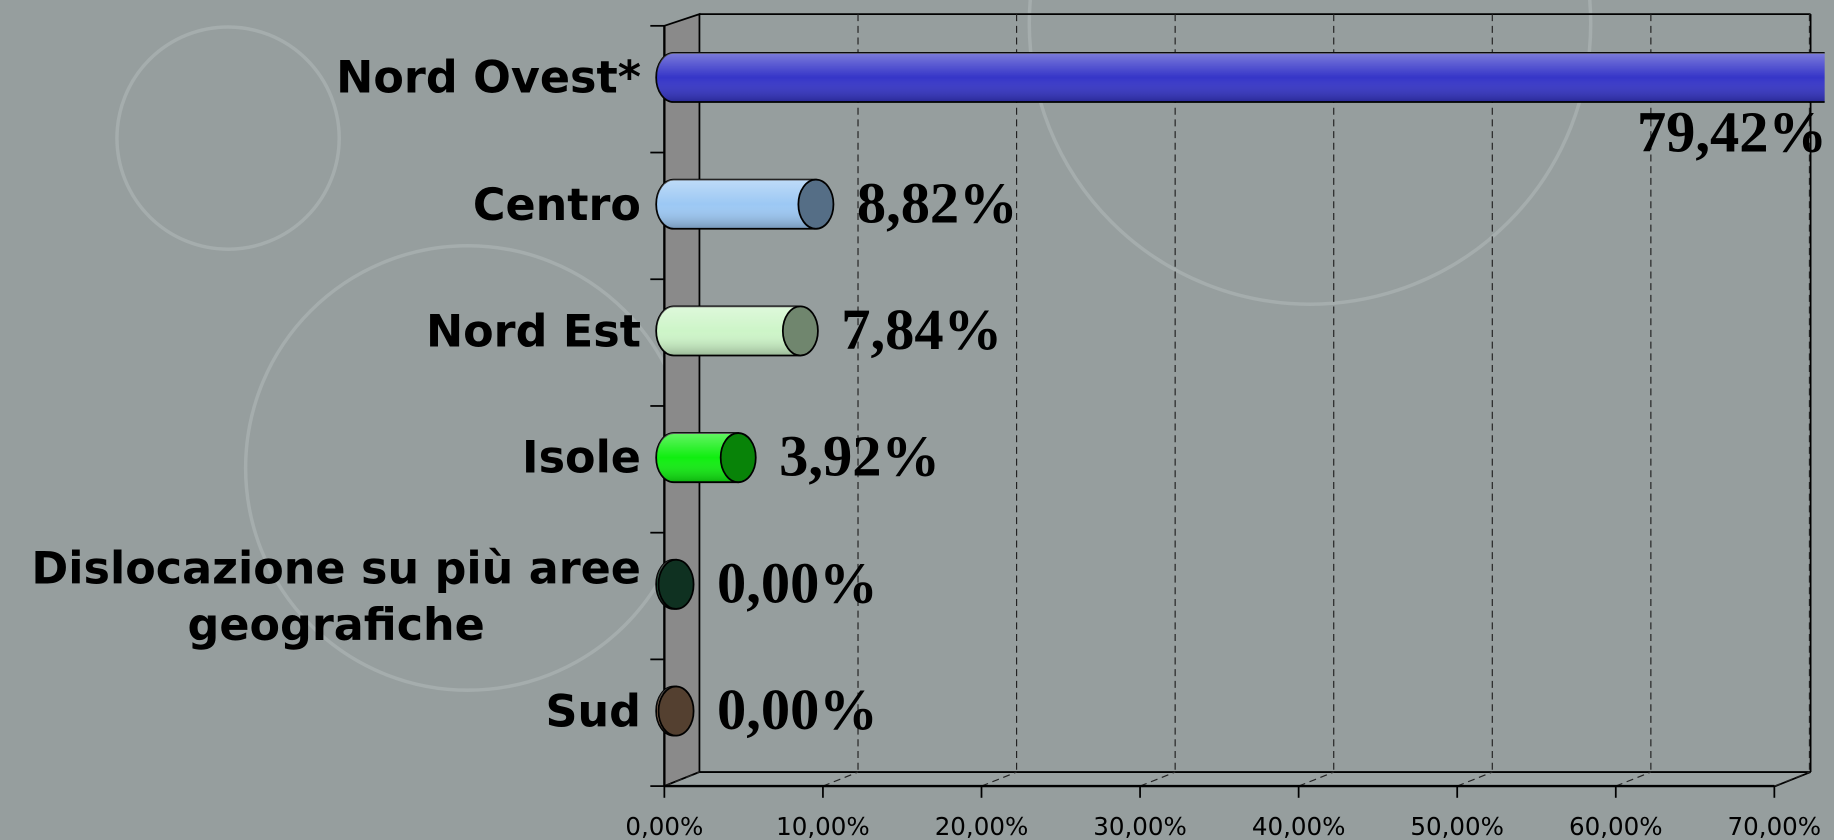  Describe the element at coordinates (533, 331) in the screenshot. I see `category-label: Nord Est` at that location.